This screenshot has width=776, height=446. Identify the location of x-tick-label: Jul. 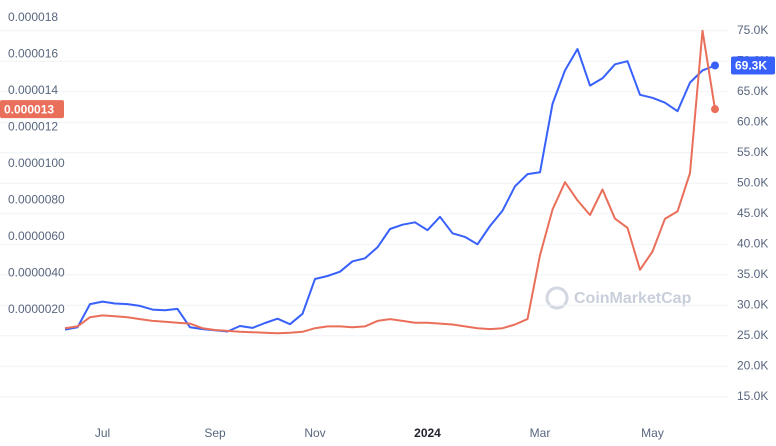
(102, 433).